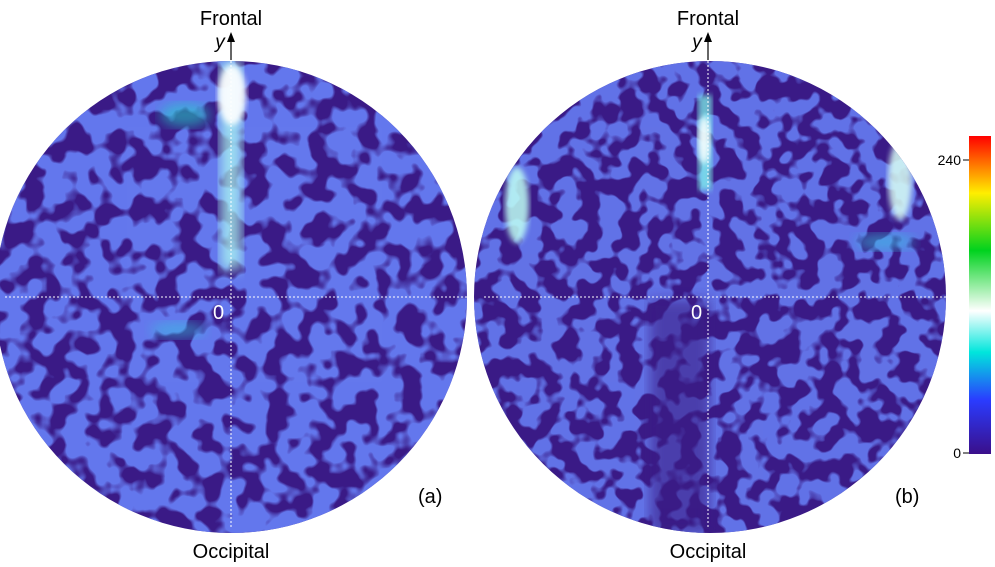 The image size is (995, 567). I want to click on panel-a-origin-label: 0, so click(218, 313).